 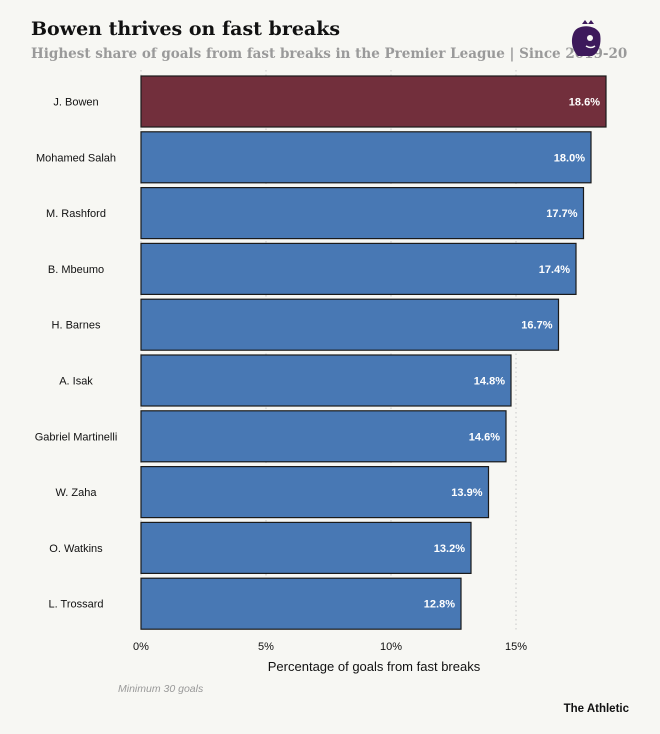 I want to click on bar-value-label: 17.7%, so click(x=561, y=214).